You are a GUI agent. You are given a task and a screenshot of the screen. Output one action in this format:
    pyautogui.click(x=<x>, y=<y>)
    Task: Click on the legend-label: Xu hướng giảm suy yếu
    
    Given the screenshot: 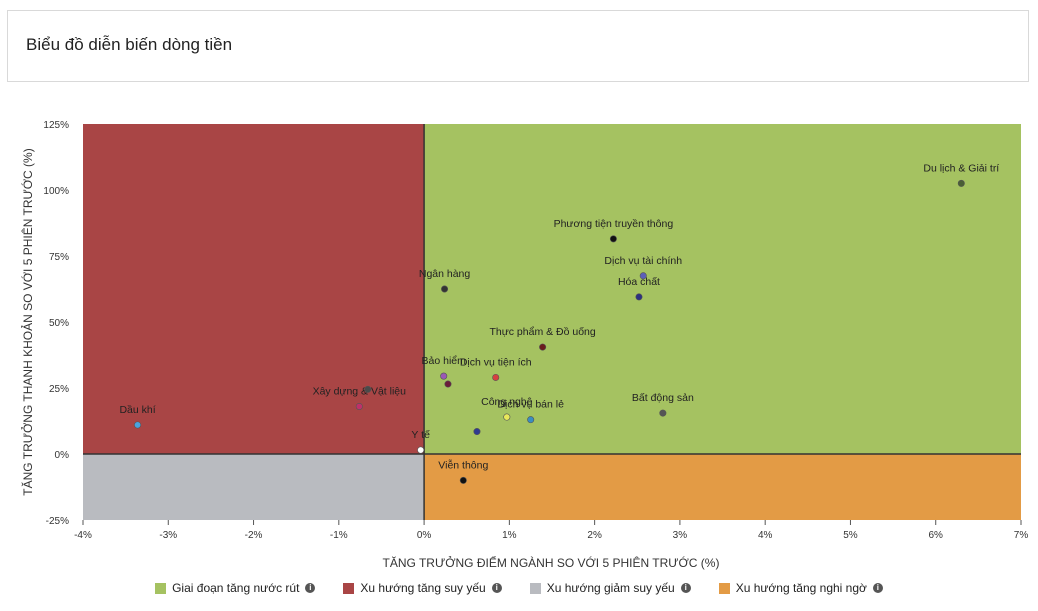 What is the action you would take?
    pyautogui.click(x=610, y=588)
    